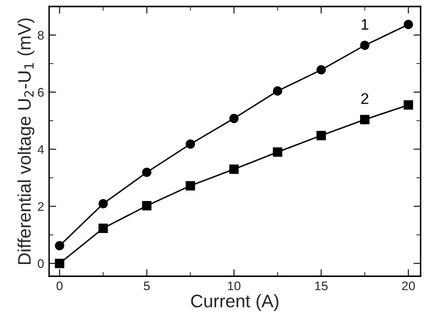 This screenshot has width=427, height=325. Describe the element at coordinates (408, 285) in the screenshot. I see `x-tick-label: 20` at that location.